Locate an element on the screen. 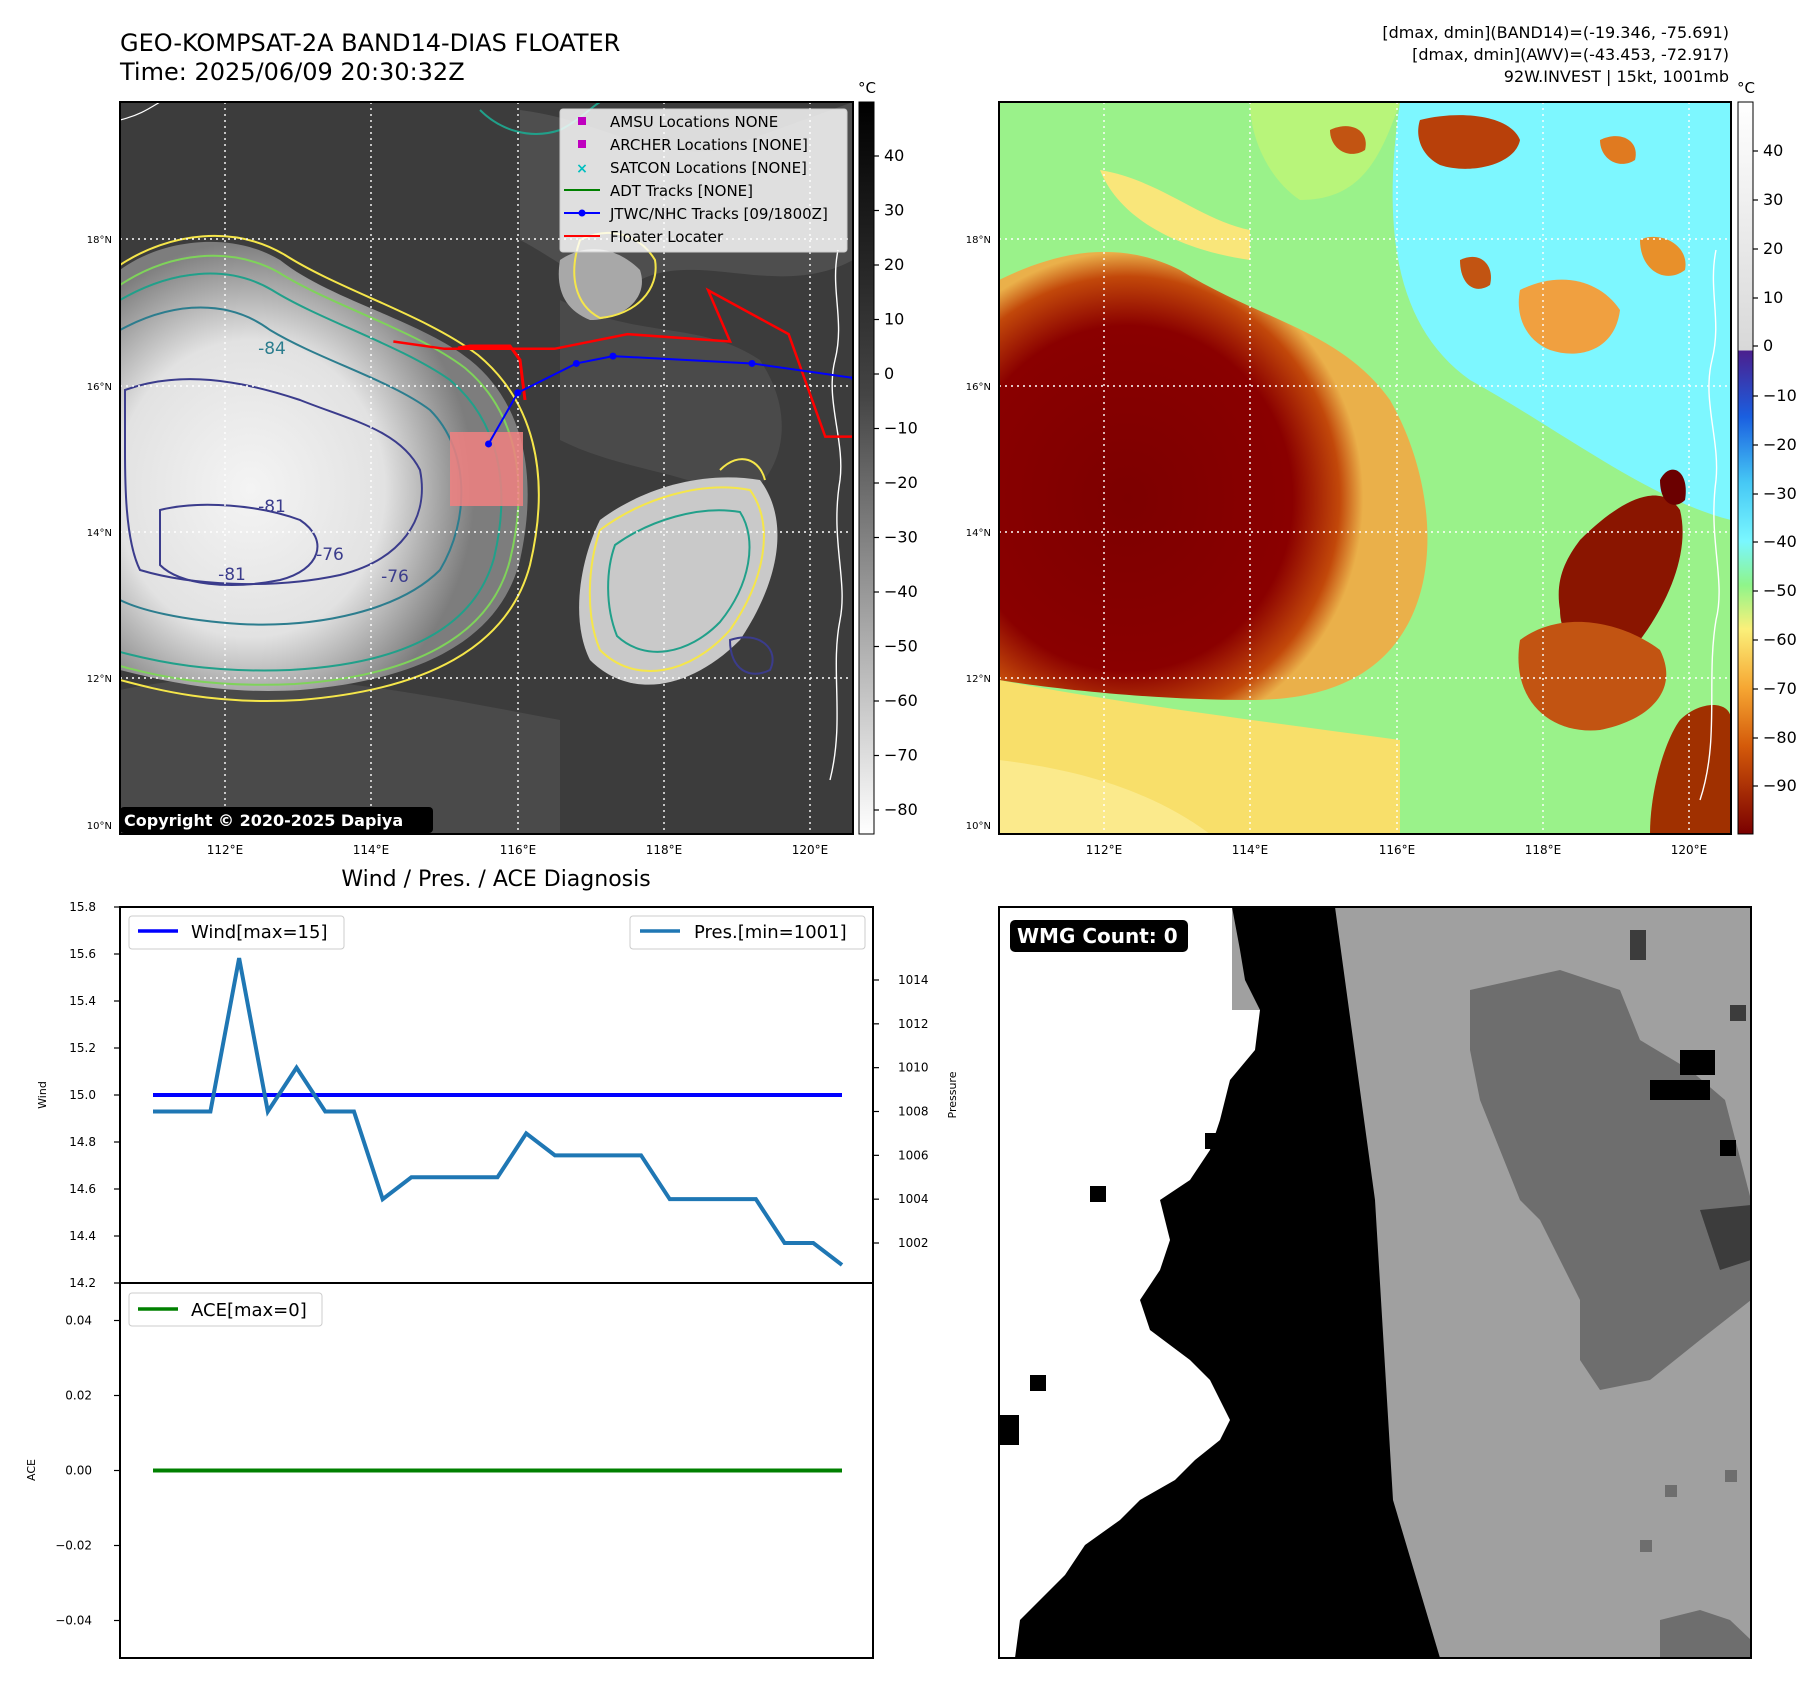 The height and width of the screenshot is (1690, 1813). awv-colorbar-tick: −40 is located at coordinates (1780, 541).